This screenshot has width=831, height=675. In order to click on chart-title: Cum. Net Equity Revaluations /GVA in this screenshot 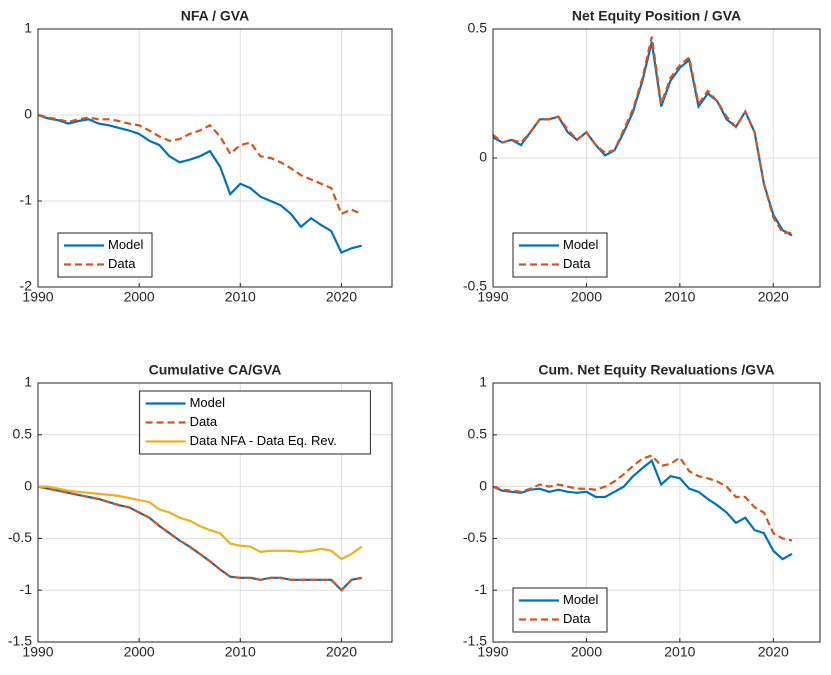, I will do `click(656, 370)`.